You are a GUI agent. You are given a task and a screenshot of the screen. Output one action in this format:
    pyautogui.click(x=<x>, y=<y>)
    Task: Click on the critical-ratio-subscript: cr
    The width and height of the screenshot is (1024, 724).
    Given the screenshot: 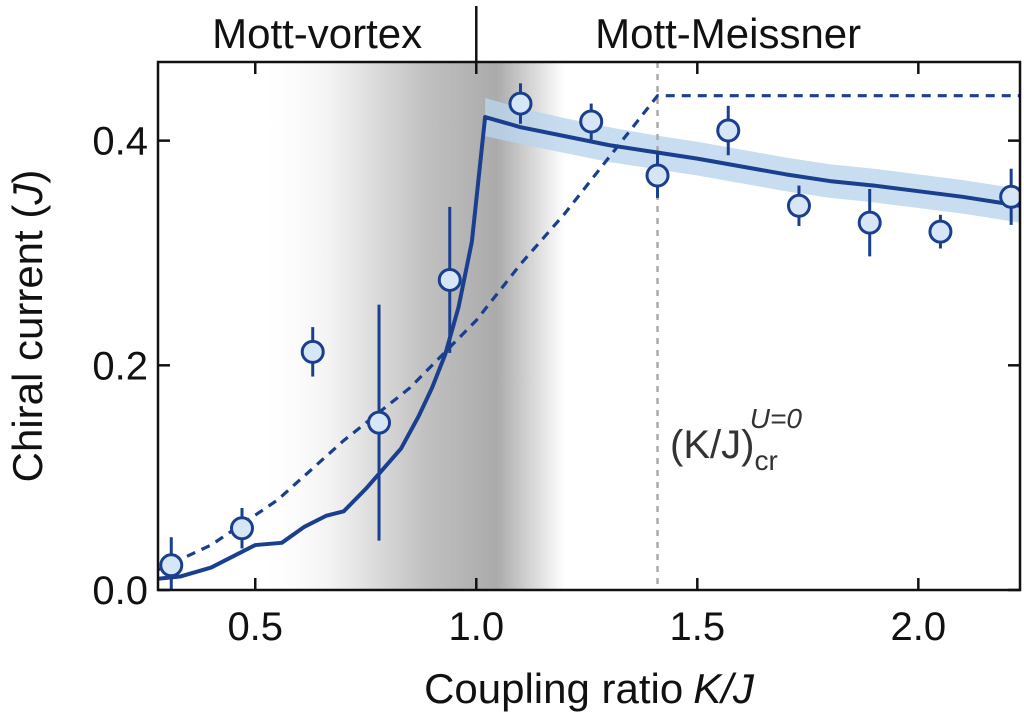 What is the action you would take?
    pyautogui.click(x=765, y=460)
    